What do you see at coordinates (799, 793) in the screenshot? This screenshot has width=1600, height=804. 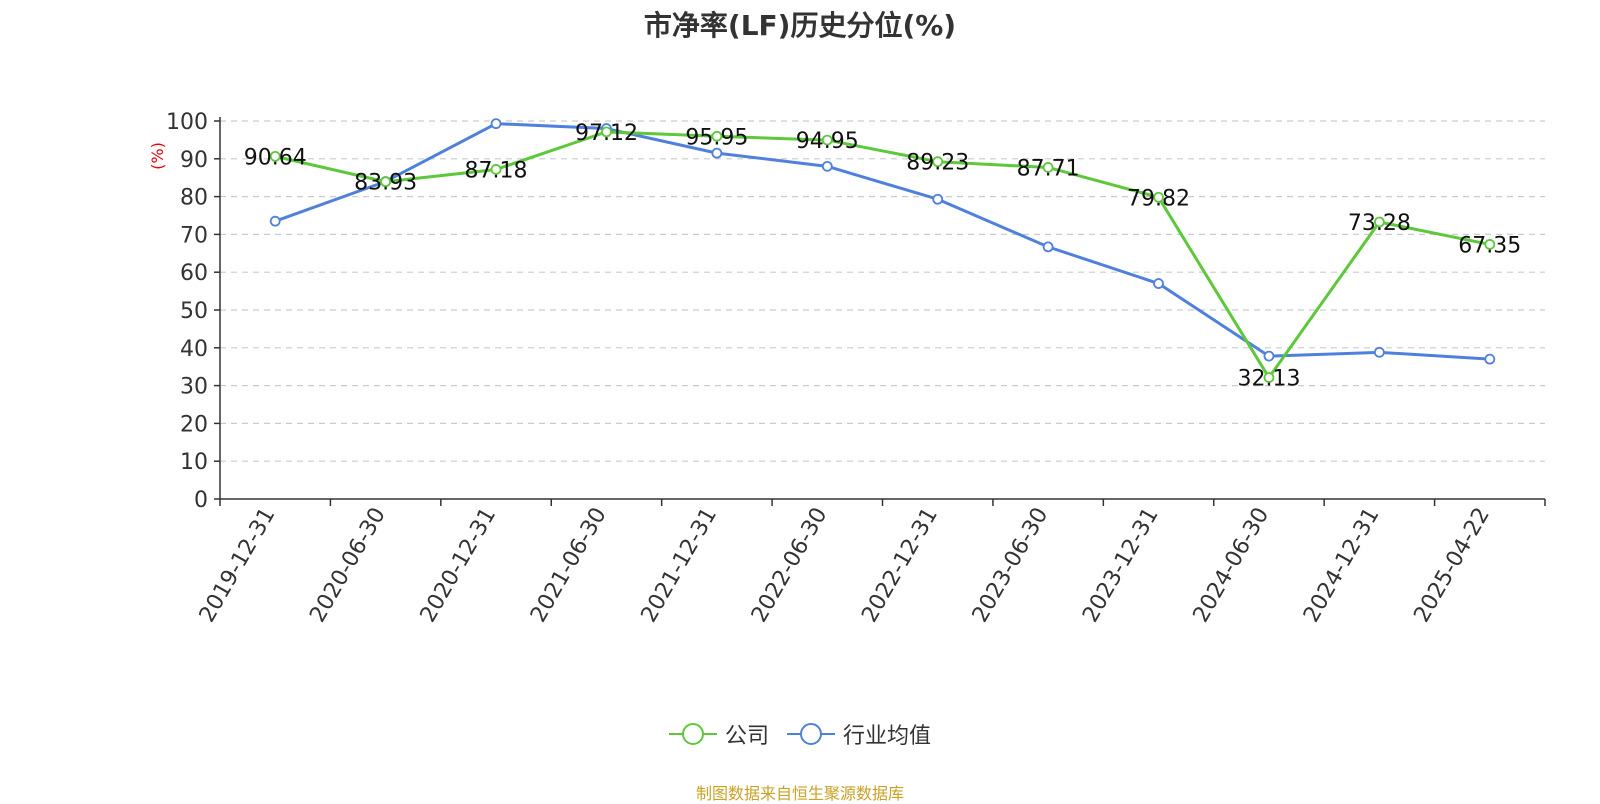 I see `source-note: 制图数据来自恒生聚源数据库` at bounding box center [799, 793].